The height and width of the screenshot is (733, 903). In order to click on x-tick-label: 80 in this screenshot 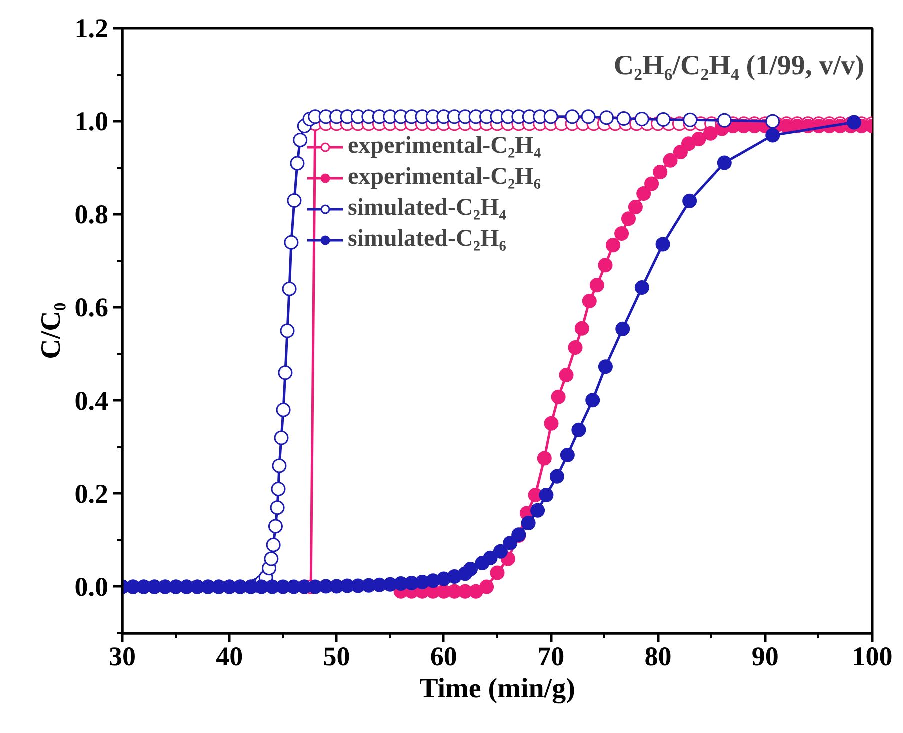, I will do `click(658, 657)`.